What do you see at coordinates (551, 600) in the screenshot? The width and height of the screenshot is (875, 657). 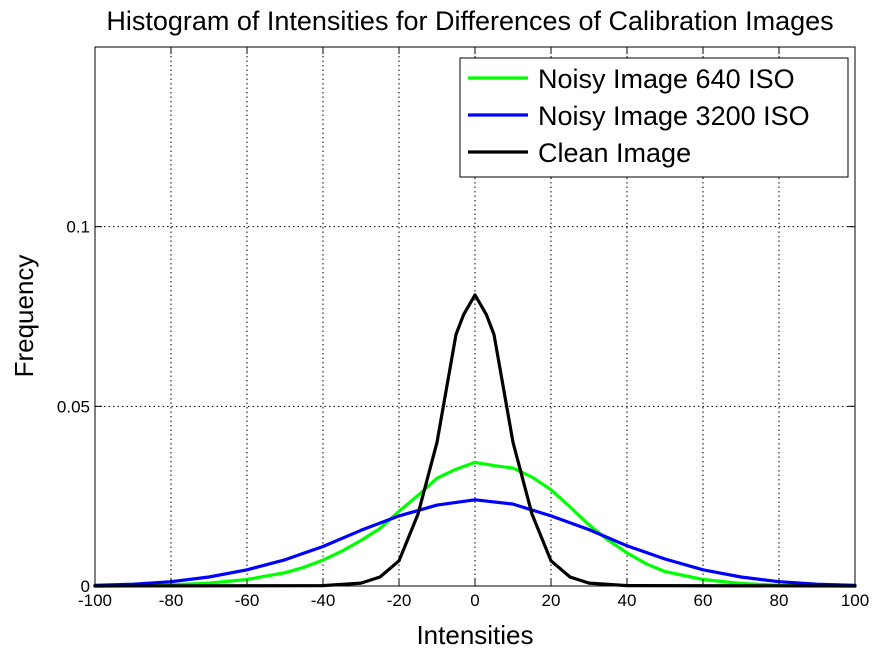 I see `x-tick-label: 20` at bounding box center [551, 600].